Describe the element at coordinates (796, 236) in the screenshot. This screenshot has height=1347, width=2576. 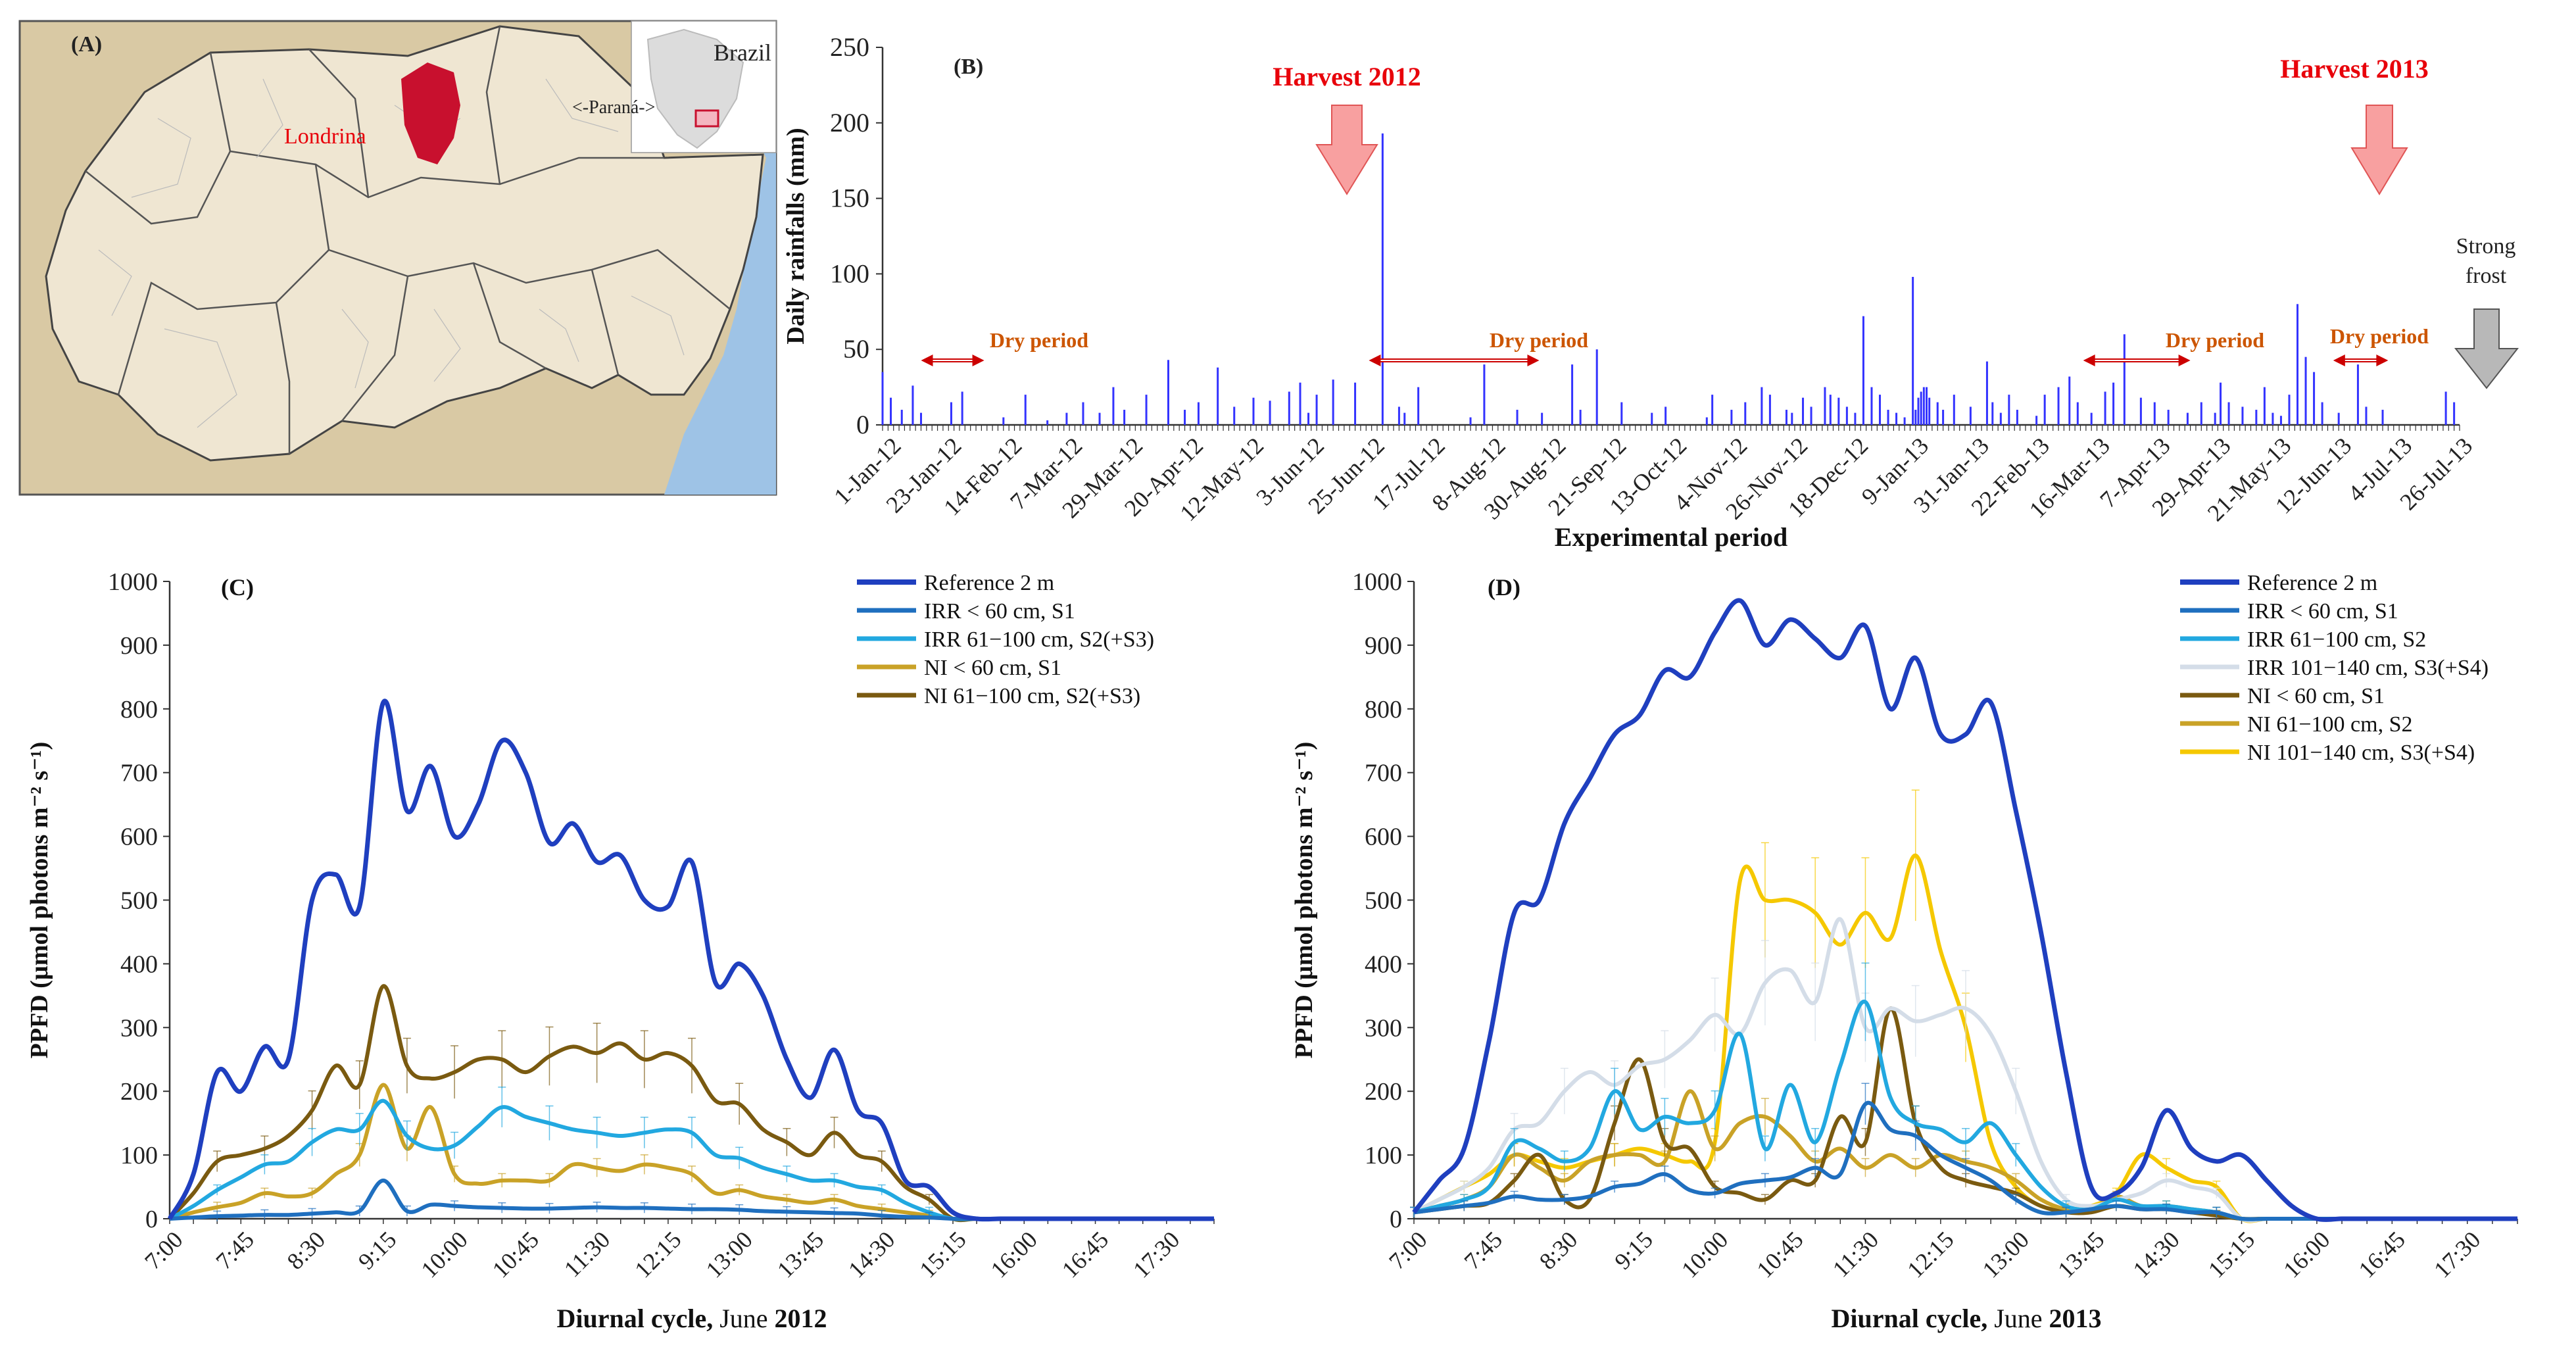
I see `rainfall-y-axis-title: Daily rainfalls (mm)` at that location.